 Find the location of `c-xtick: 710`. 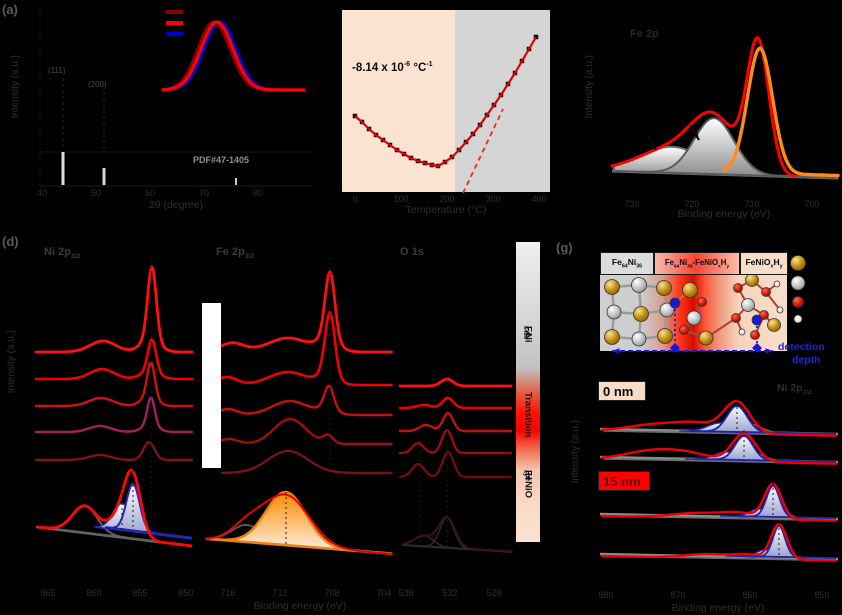

c-xtick: 710 is located at coordinates (752, 204).